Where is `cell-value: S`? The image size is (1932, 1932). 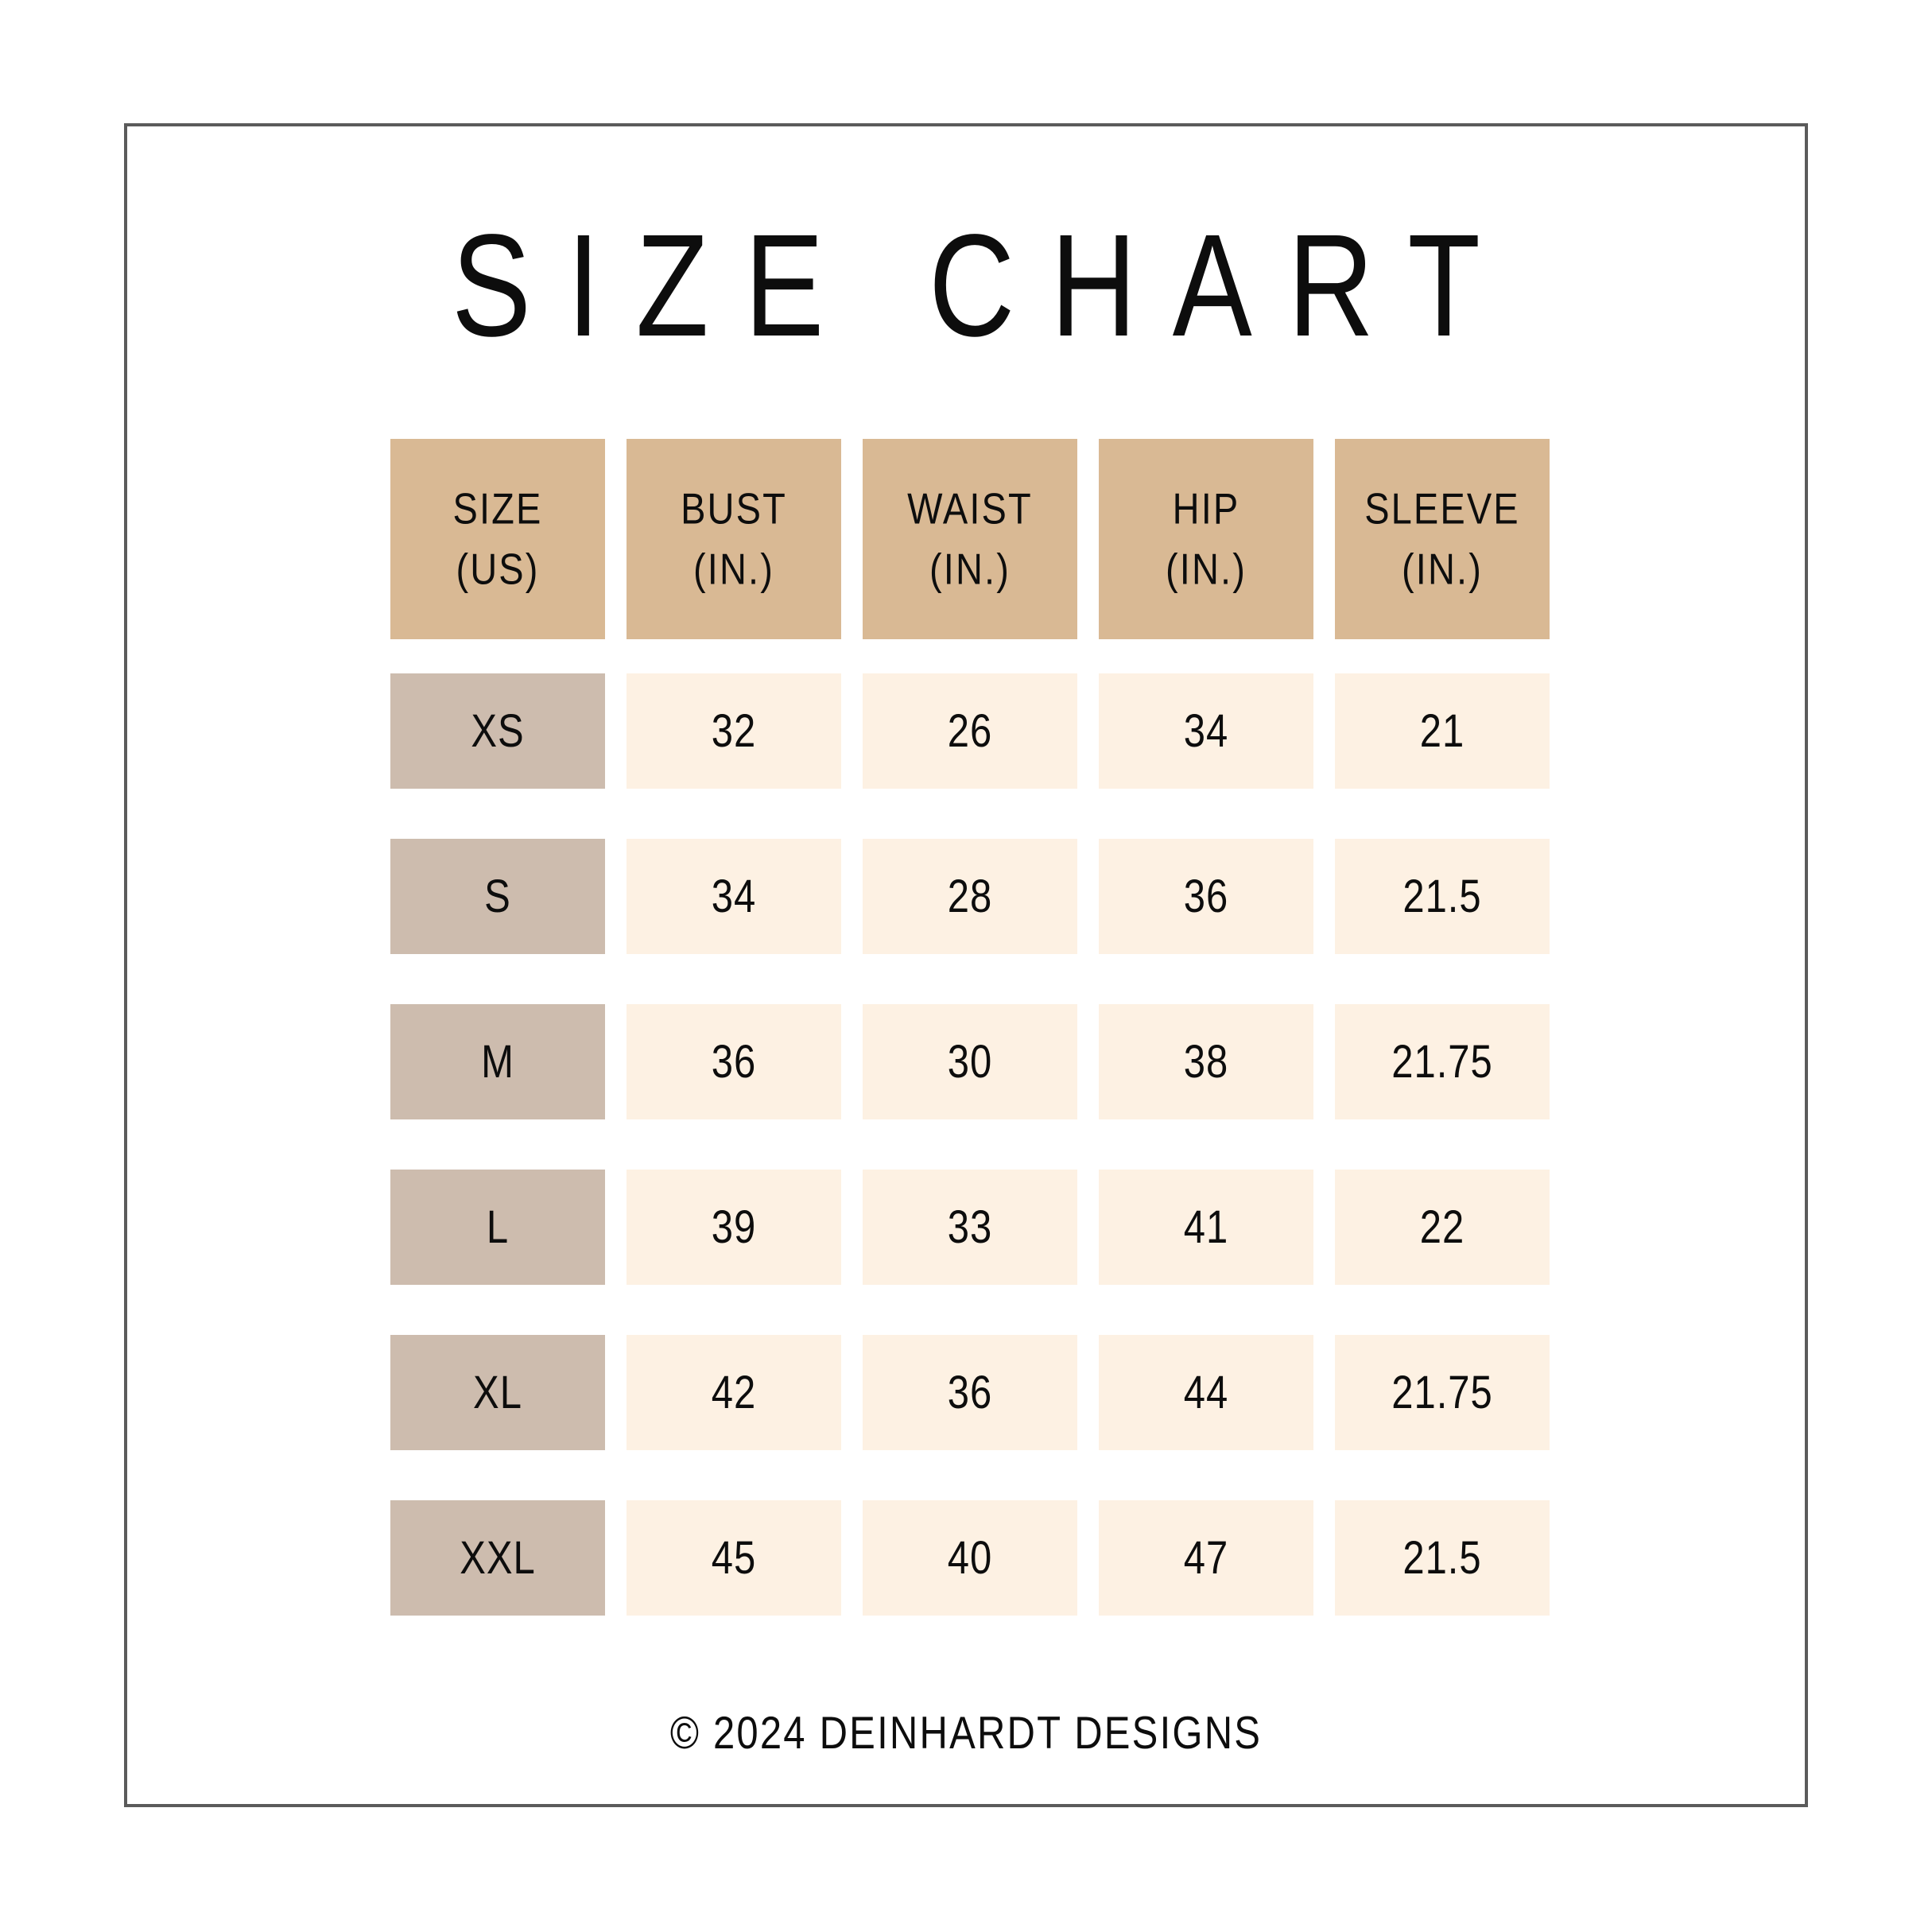
cell-value: S is located at coordinates (498, 896).